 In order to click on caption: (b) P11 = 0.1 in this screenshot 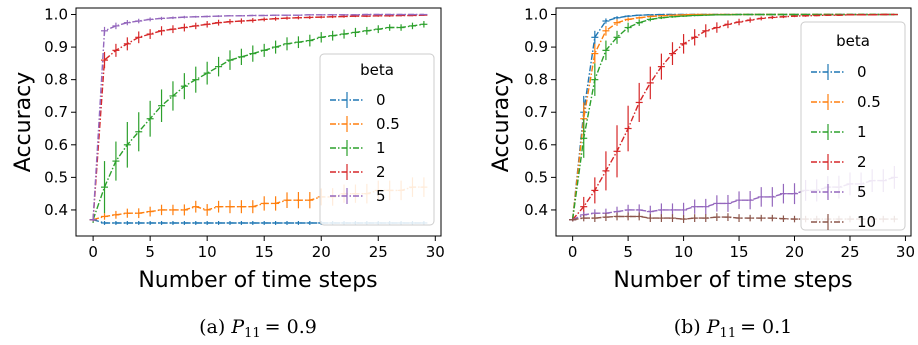, I will do `click(733, 328)`.